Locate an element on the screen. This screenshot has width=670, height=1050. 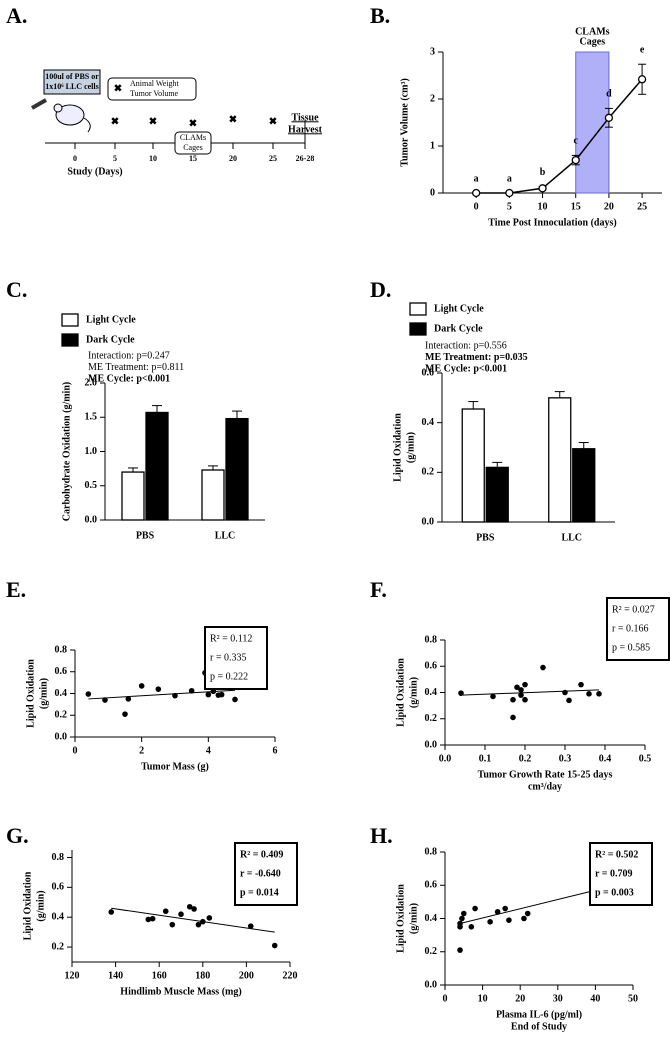
panel-label: C. is located at coordinates (16, 289).